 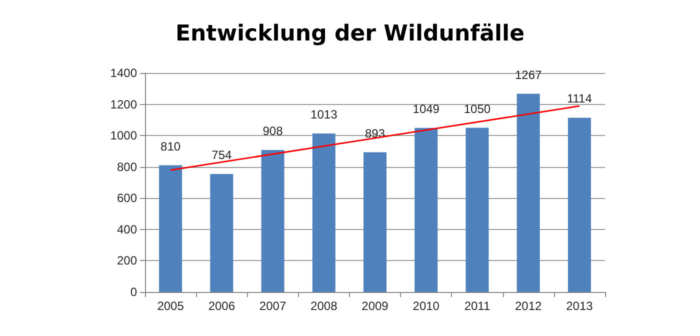 What do you see at coordinates (528, 75) in the screenshot?
I see `data-label: 1267` at bounding box center [528, 75].